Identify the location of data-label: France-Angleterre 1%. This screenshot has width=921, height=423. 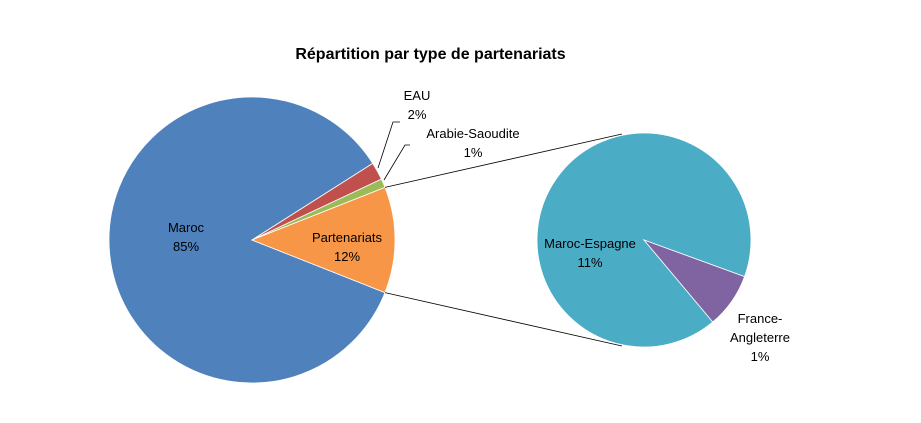
(760, 337).